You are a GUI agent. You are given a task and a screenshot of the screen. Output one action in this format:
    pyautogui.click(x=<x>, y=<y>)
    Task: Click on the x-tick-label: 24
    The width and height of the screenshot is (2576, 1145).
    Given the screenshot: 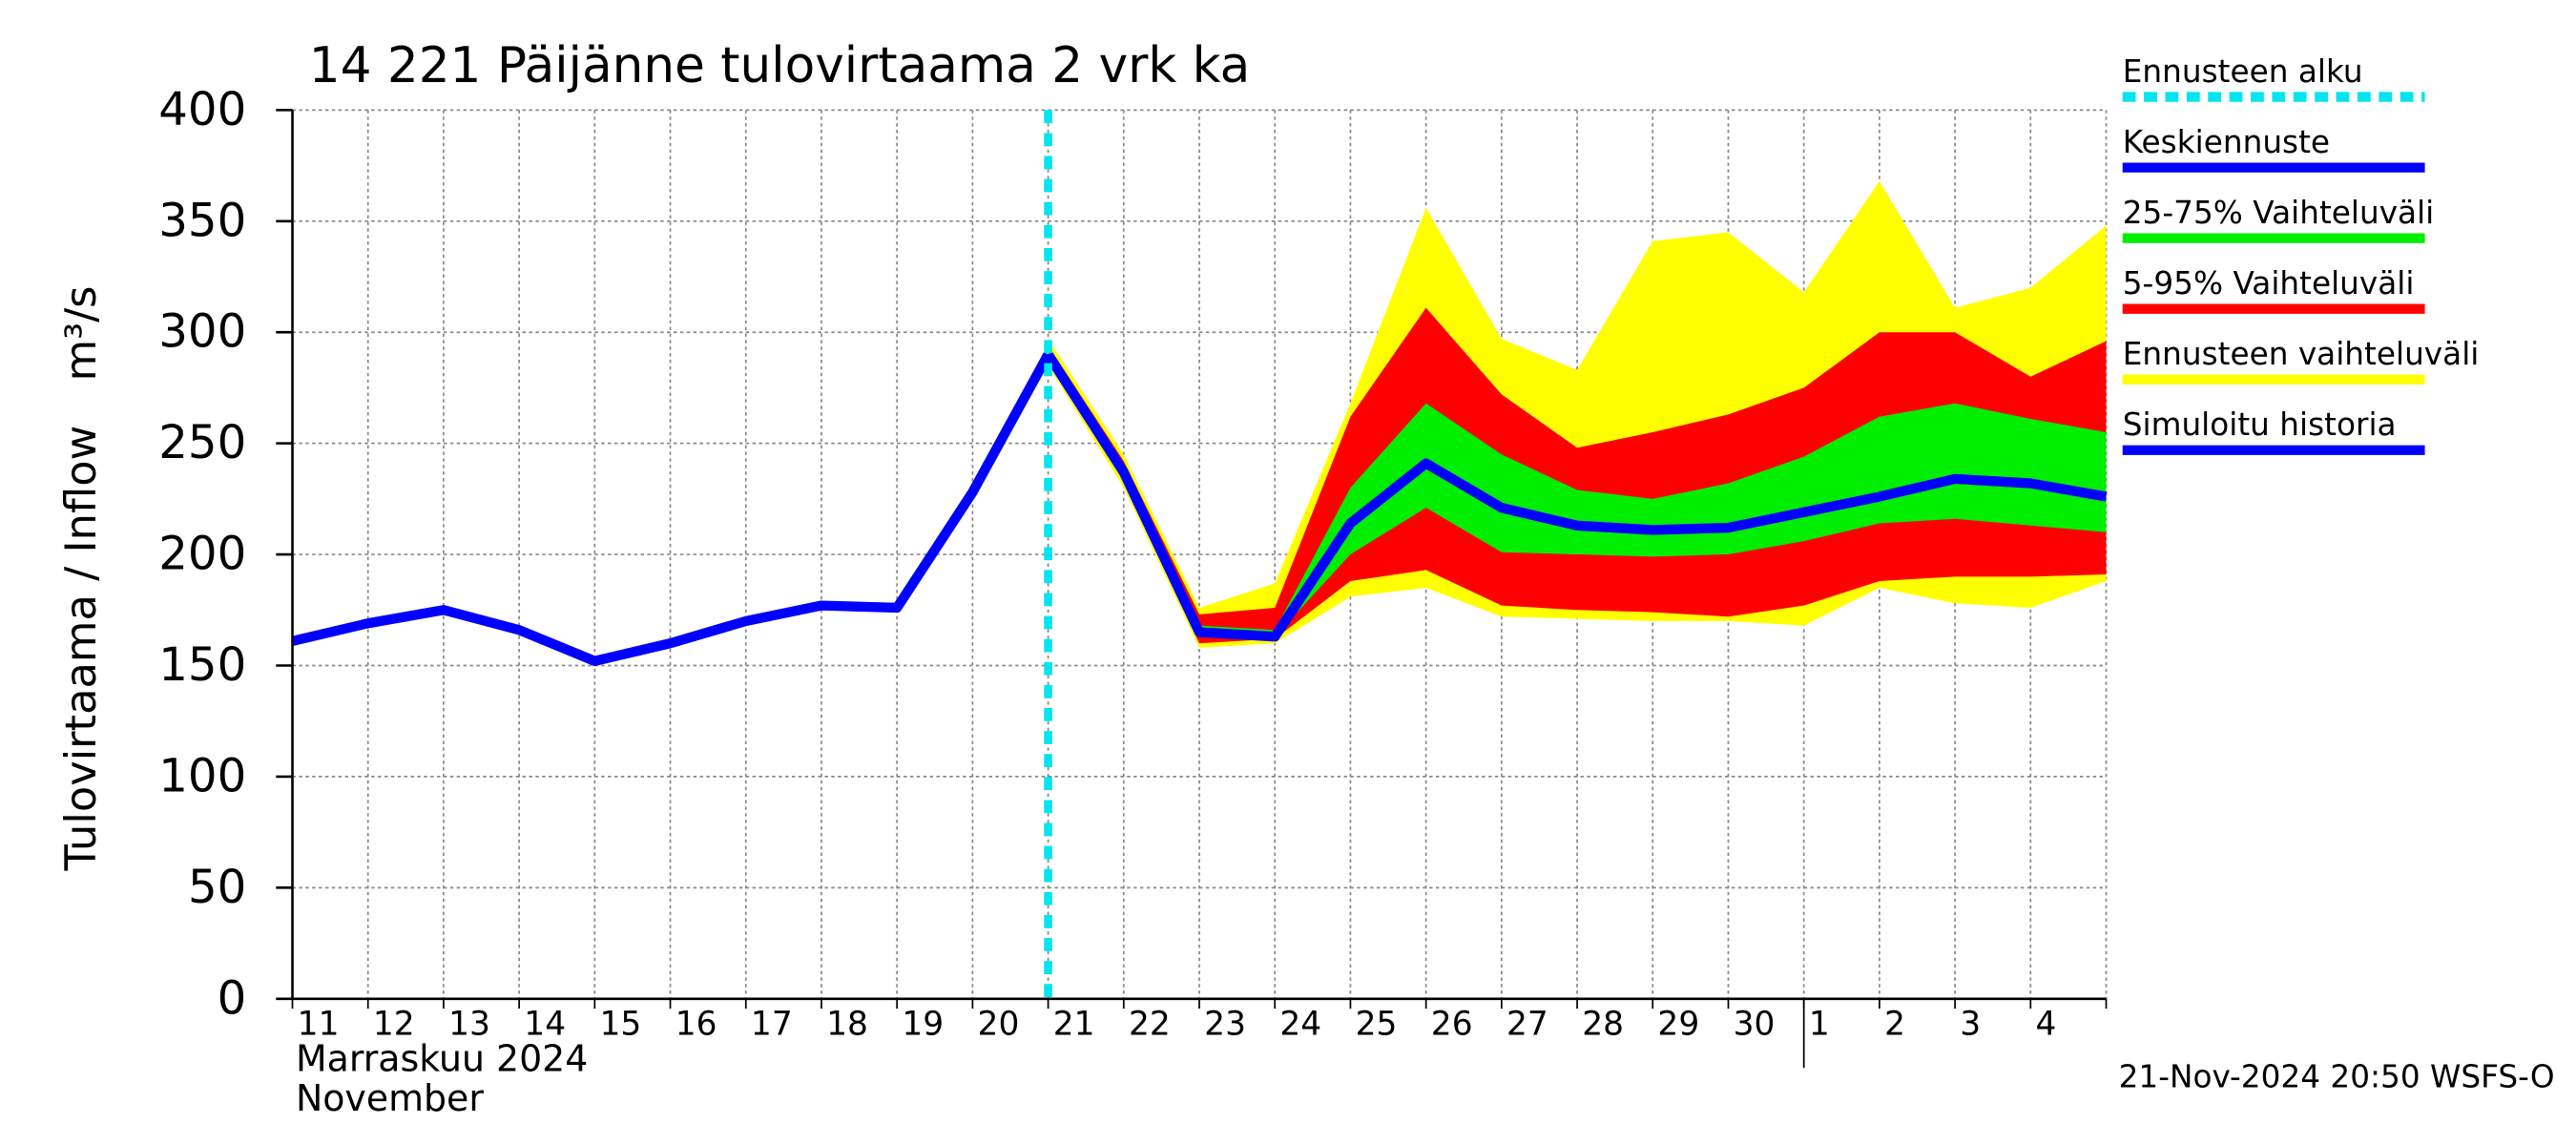 What is the action you would take?
    pyautogui.click(x=1300, y=1025)
    